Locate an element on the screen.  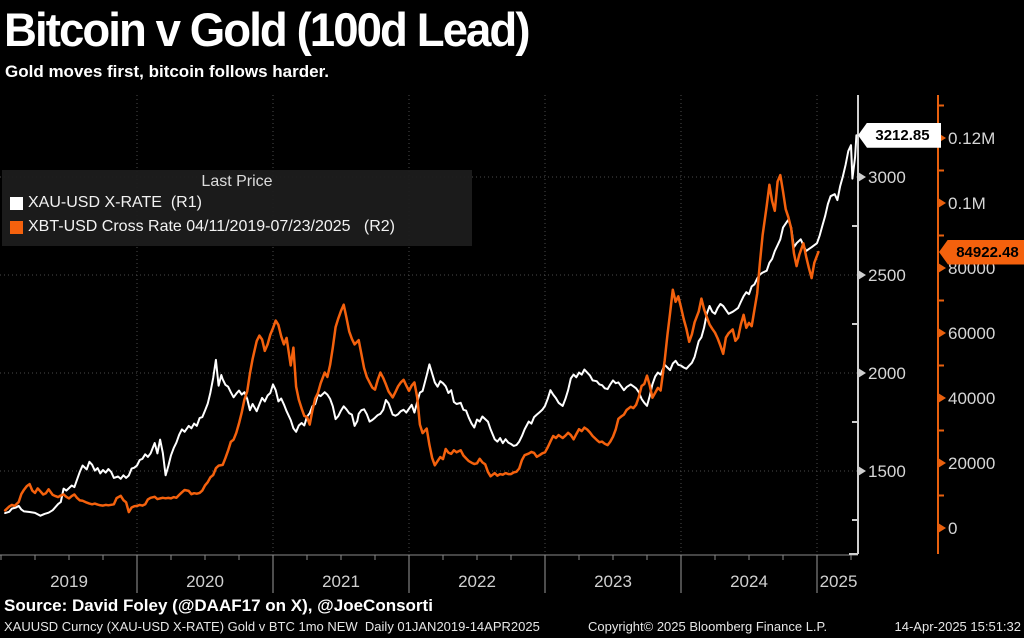
footer-copyright: Copyright© 2025 Bloomberg Finance L.P. is located at coordinates (708, 626).